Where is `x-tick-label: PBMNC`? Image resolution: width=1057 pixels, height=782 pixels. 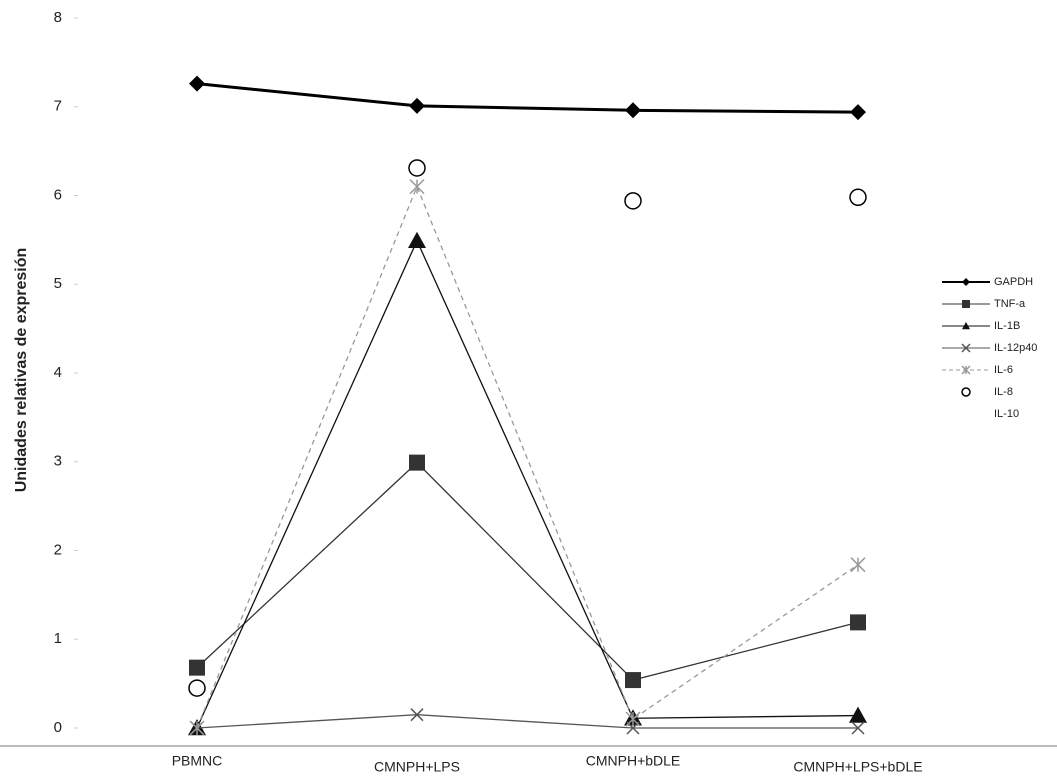
x-tick-label: PBMNC is located at coordinates (197, 761).